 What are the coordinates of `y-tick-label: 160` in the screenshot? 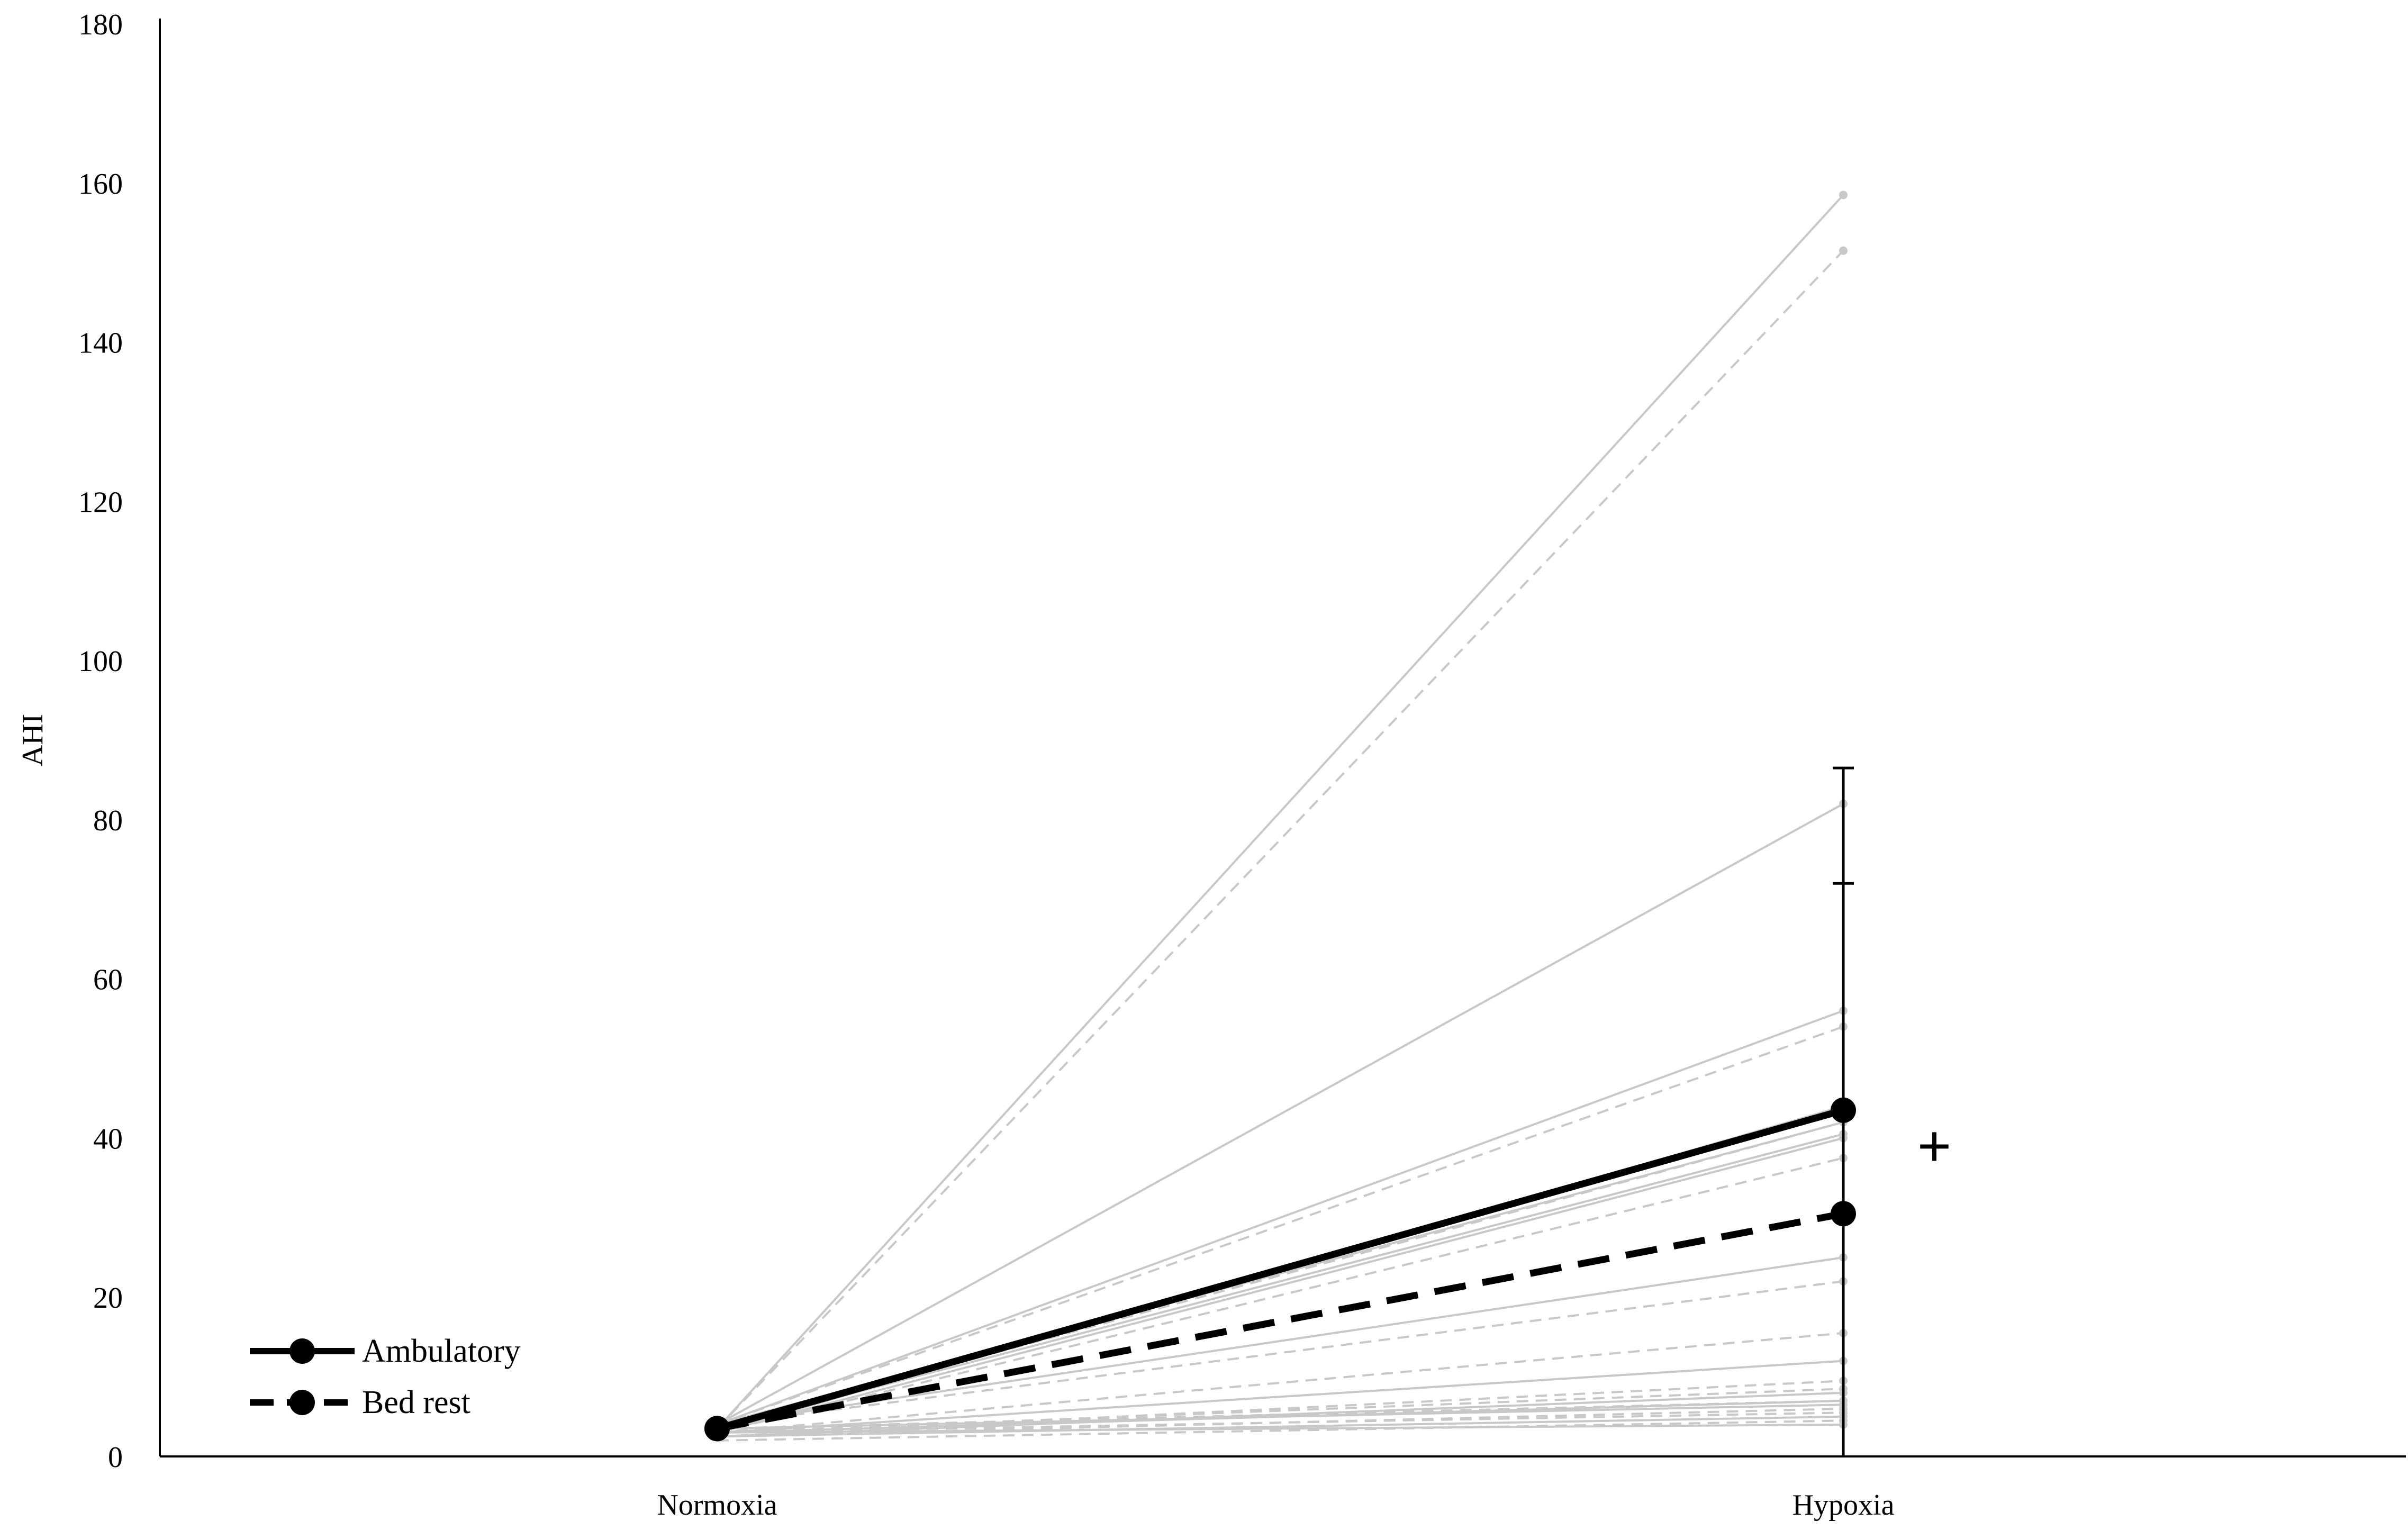 It's located at (100, 185).